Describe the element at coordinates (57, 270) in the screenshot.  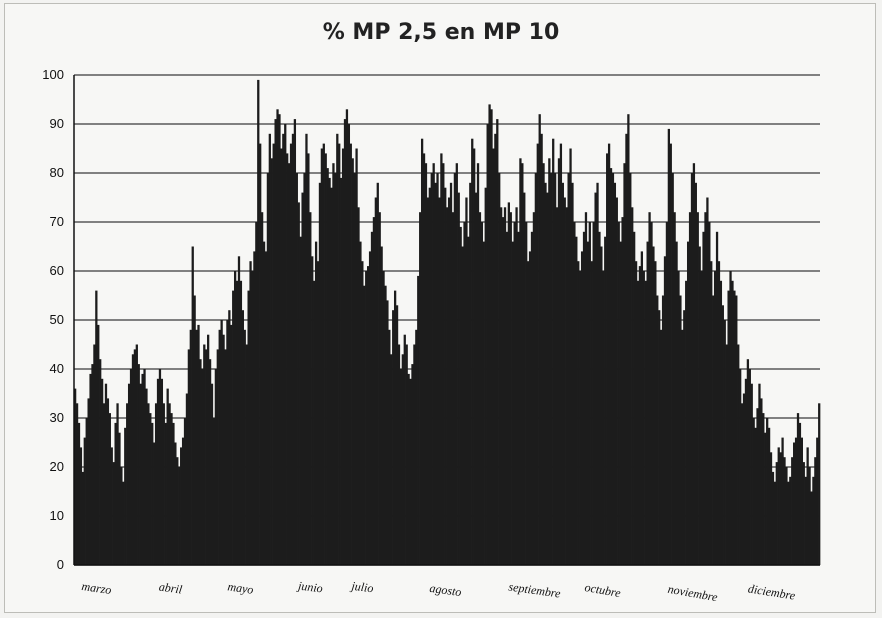
I see `y-tick-label: 60` at that location.